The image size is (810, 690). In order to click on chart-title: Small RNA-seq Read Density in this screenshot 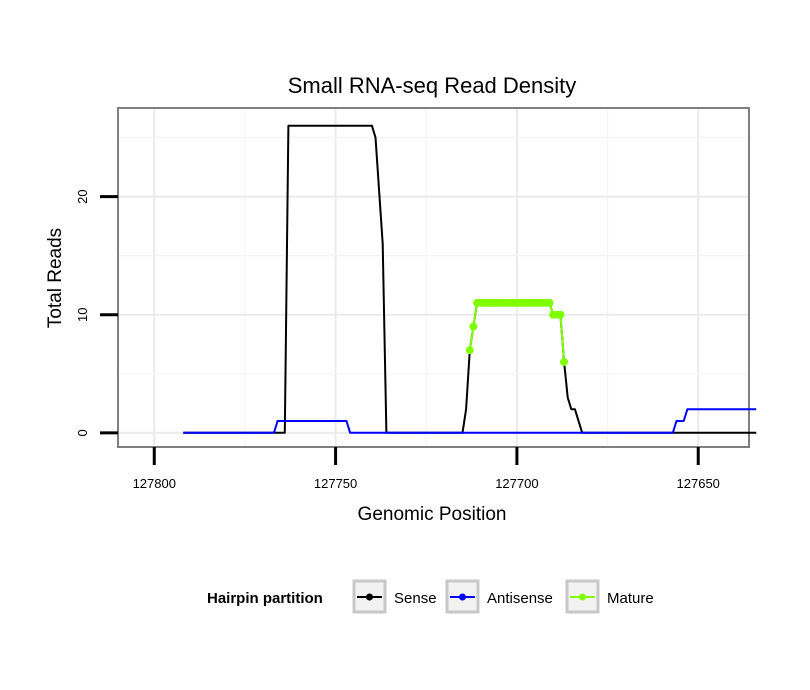, I will do `click(432, 85)`.